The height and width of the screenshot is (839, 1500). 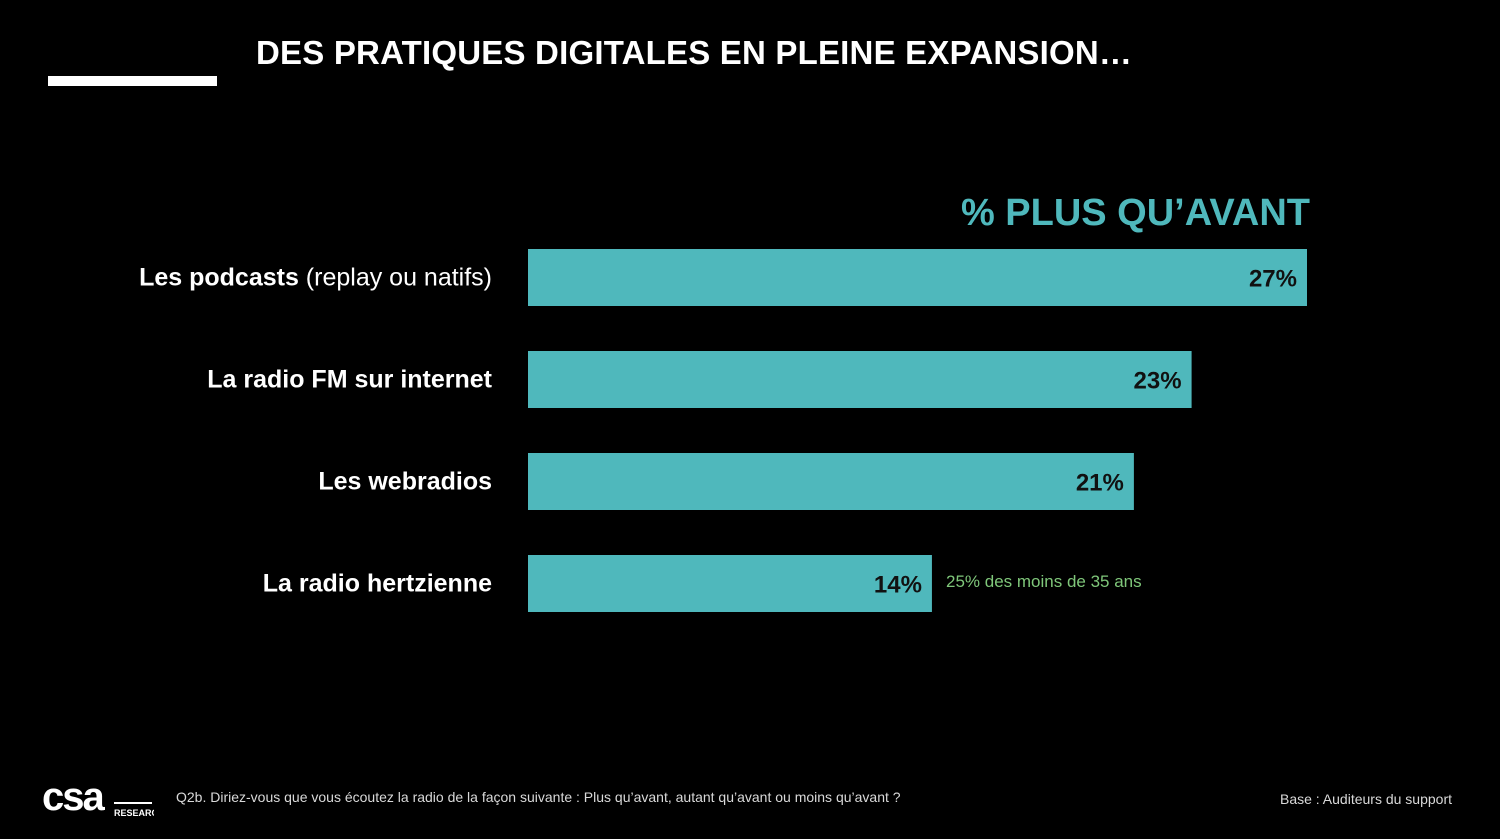 I want to click on csa-research-logo: csa RESEARCH, so click(x=98, y=798).